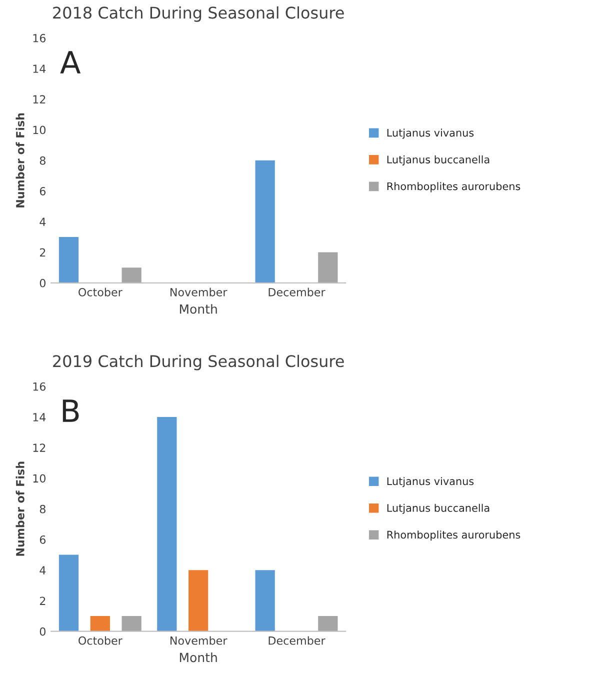 Image resolution: width=601 pixels, height=690 pixels. Describe the element at coordinates (70, 411) in the screenshot. I see `annotation: B` at that location.